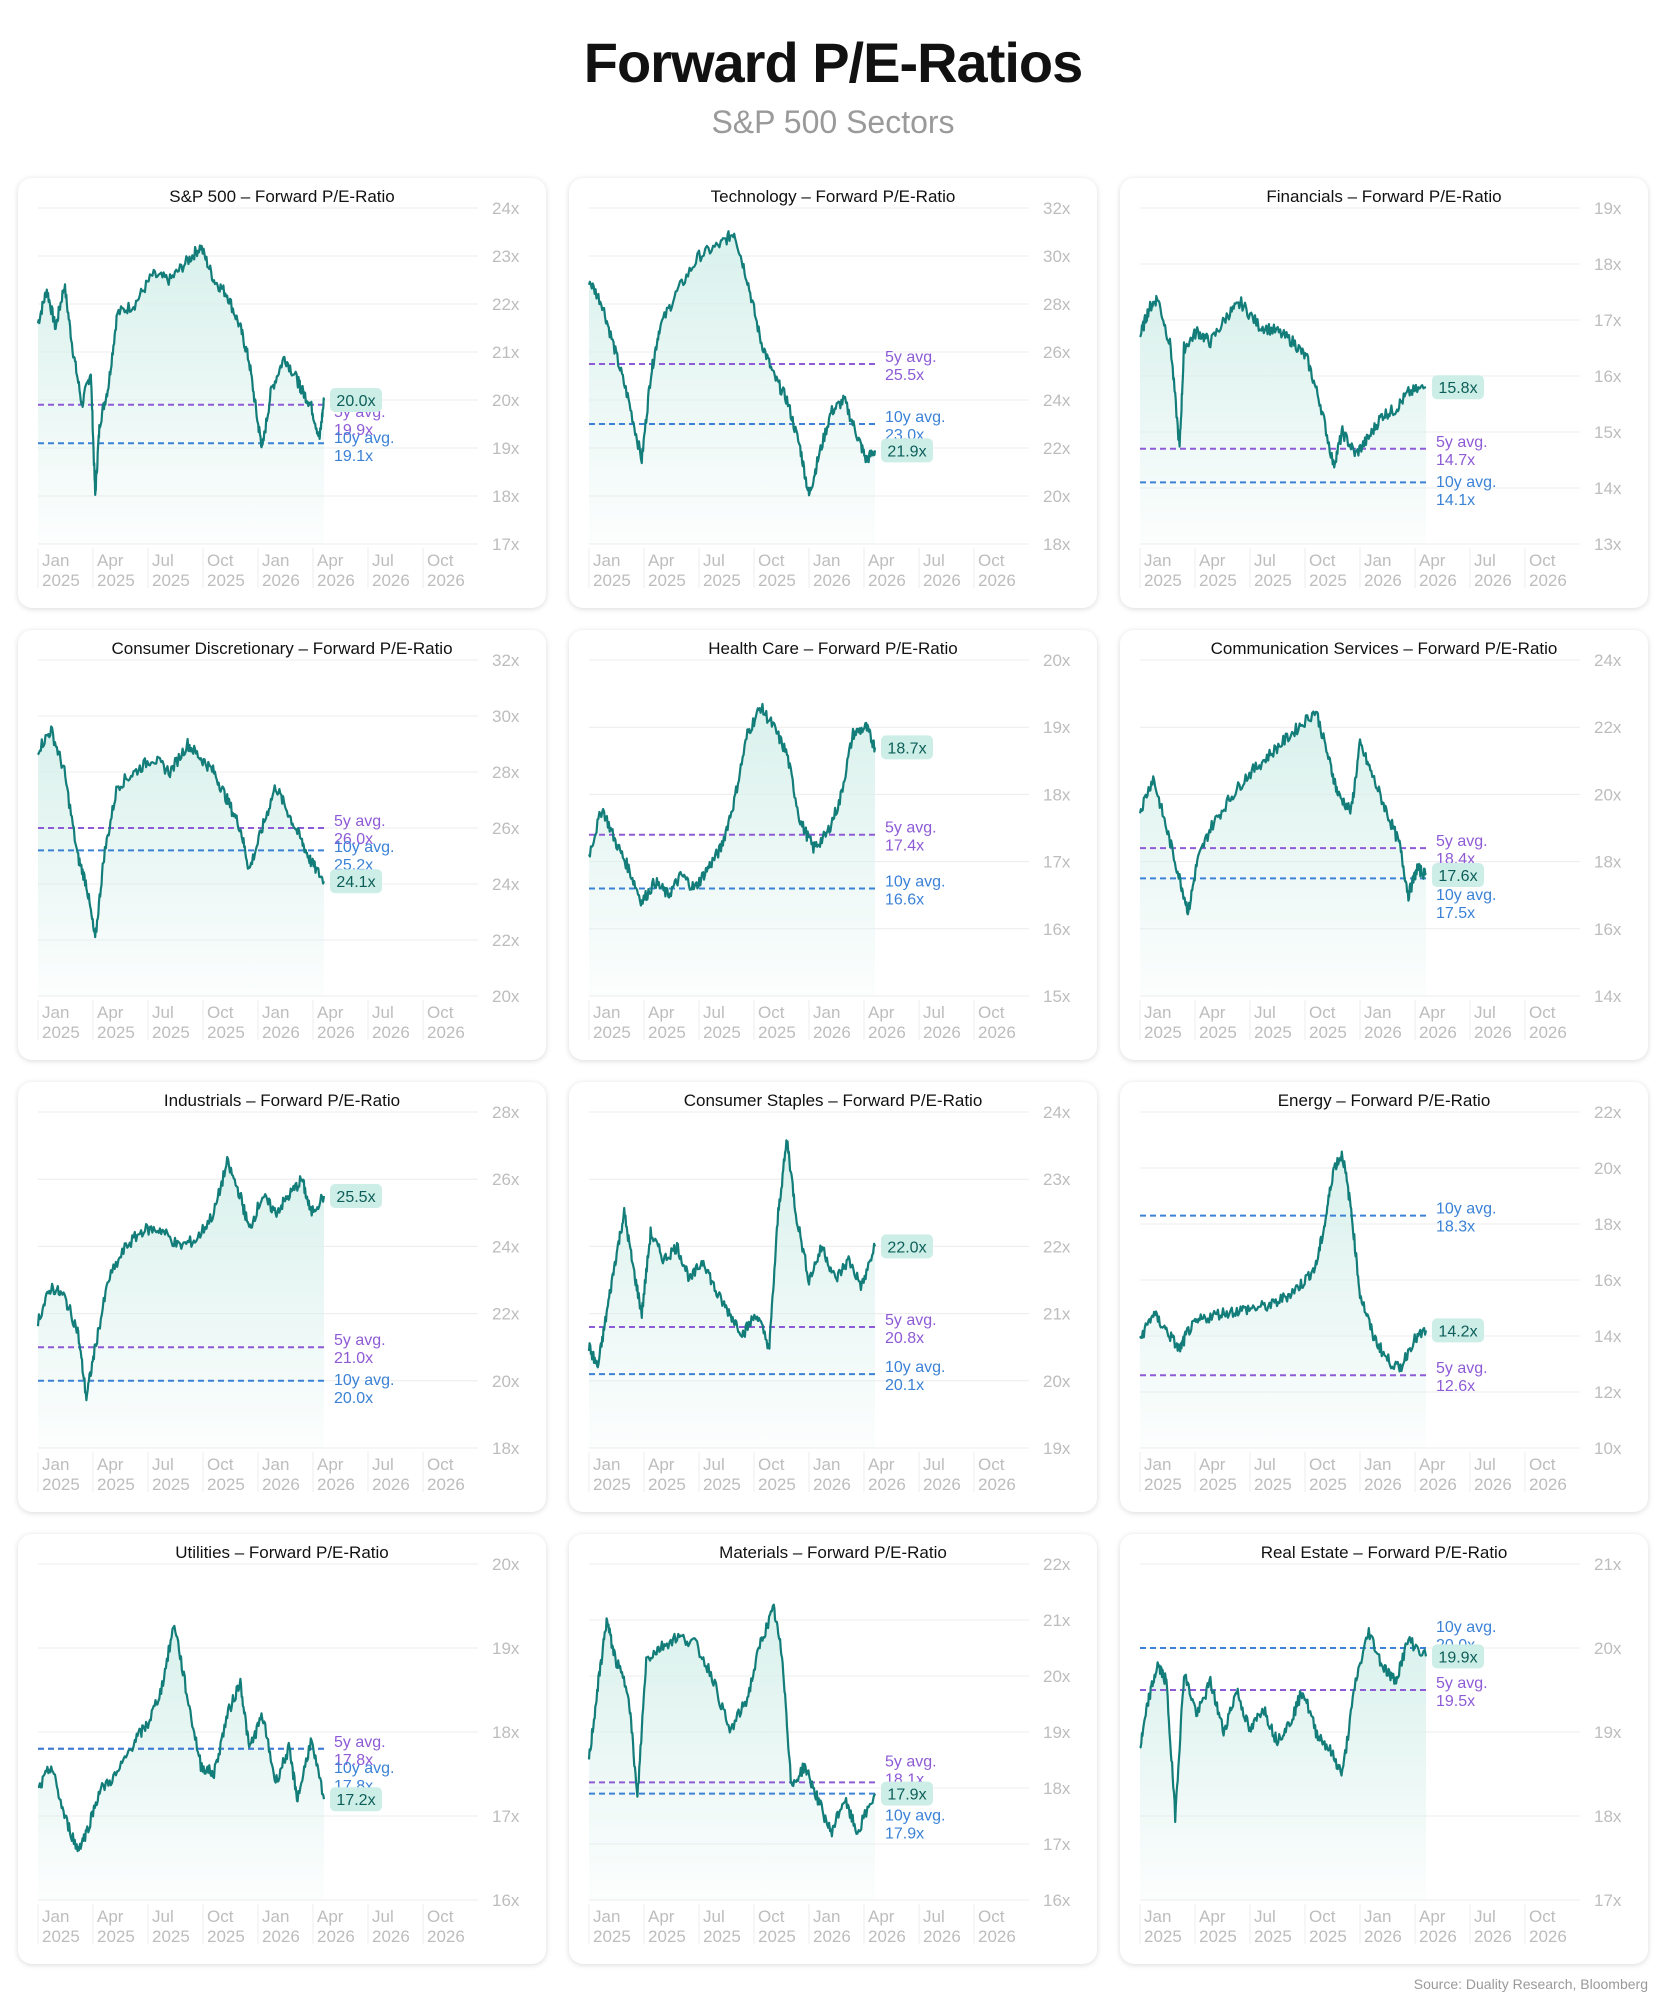 The image size is (1666, 2000). Describe the element at coordinates (1057, 208) in the screenshot. I see `y-tick-label: 32x` at that location.